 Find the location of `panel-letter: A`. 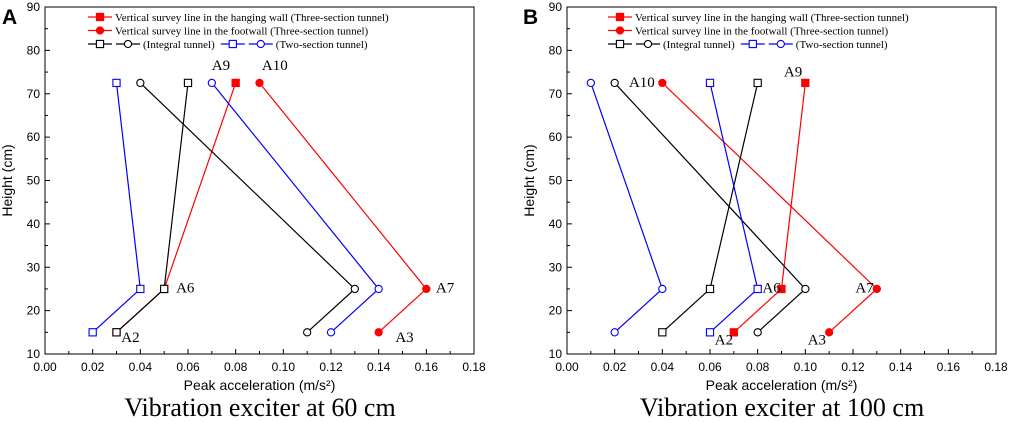

panel-letter: A is located at coordinates (9, 17).